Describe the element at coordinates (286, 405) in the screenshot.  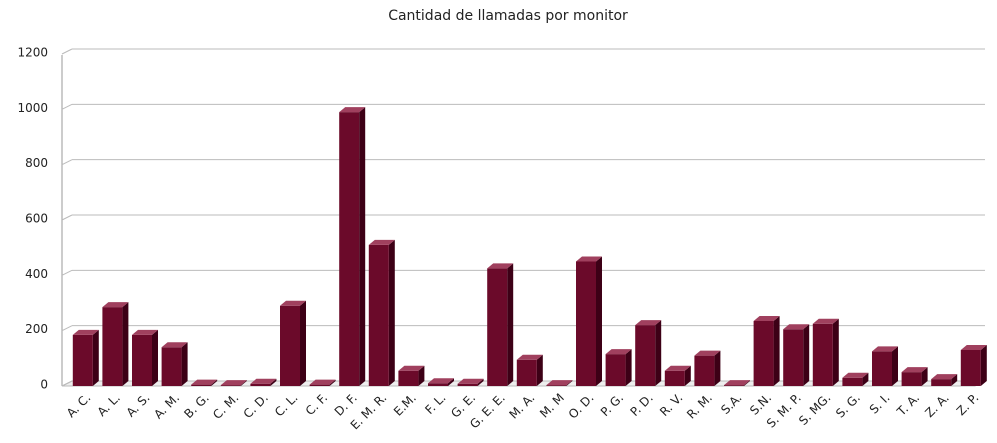
I see `x-tick-label: C. L.` at that location.